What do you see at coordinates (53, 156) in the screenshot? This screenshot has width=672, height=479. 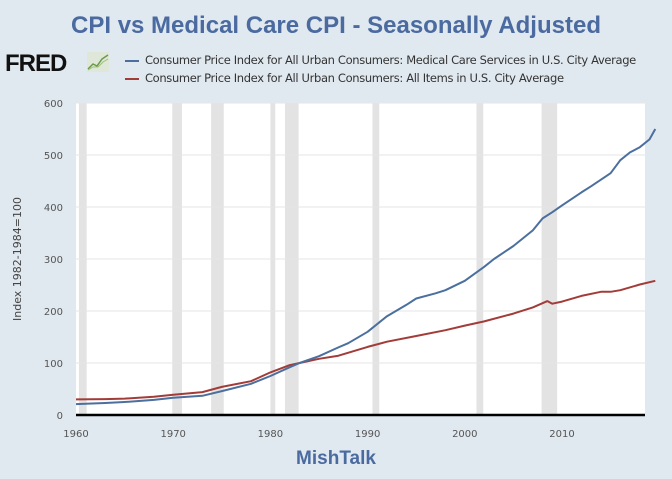 I see `y-tick-label: 500` at bounding box center [53, 156].